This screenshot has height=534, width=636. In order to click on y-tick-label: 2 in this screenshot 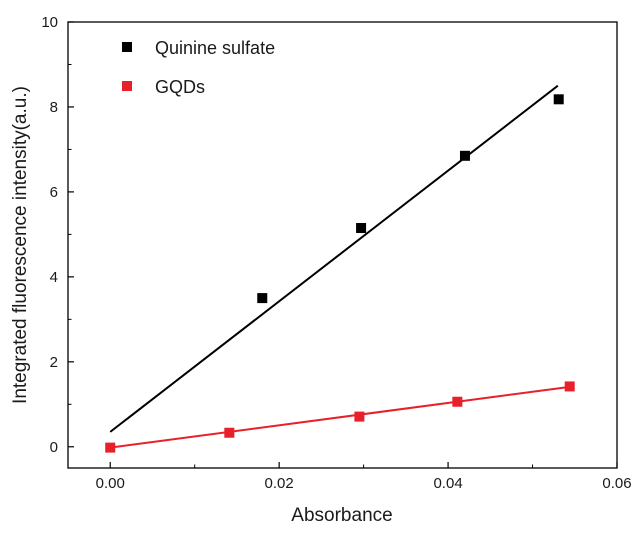, I will do `click(54, 362)`.